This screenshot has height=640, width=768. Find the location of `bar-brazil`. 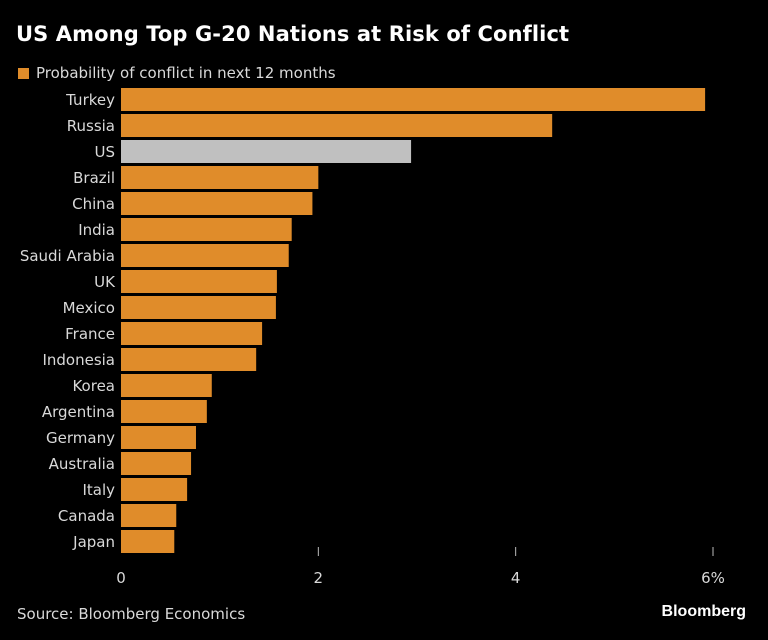

bar-brazil is located at coordinates (220, 177).